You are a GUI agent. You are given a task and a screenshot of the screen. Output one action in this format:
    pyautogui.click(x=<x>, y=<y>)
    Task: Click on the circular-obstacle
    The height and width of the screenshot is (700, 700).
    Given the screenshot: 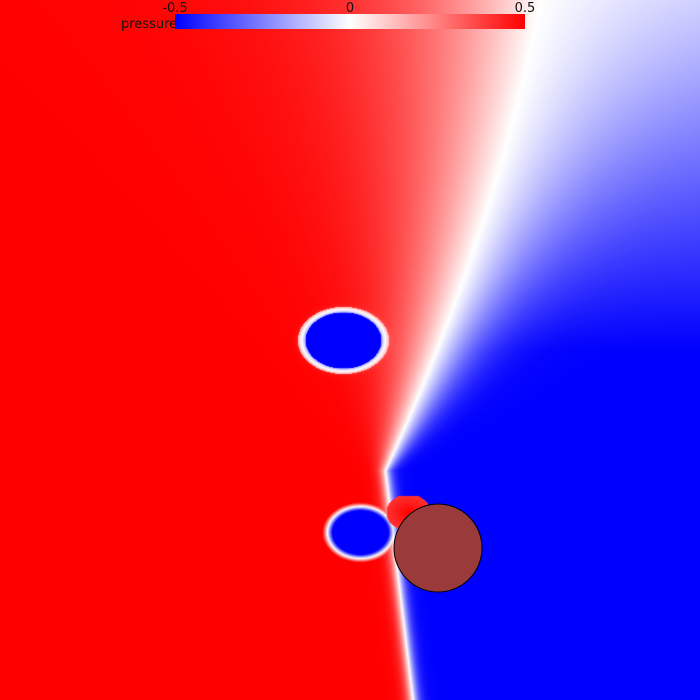 What is the action you would take?
    pyautogui.click(x=438, y=548)
    